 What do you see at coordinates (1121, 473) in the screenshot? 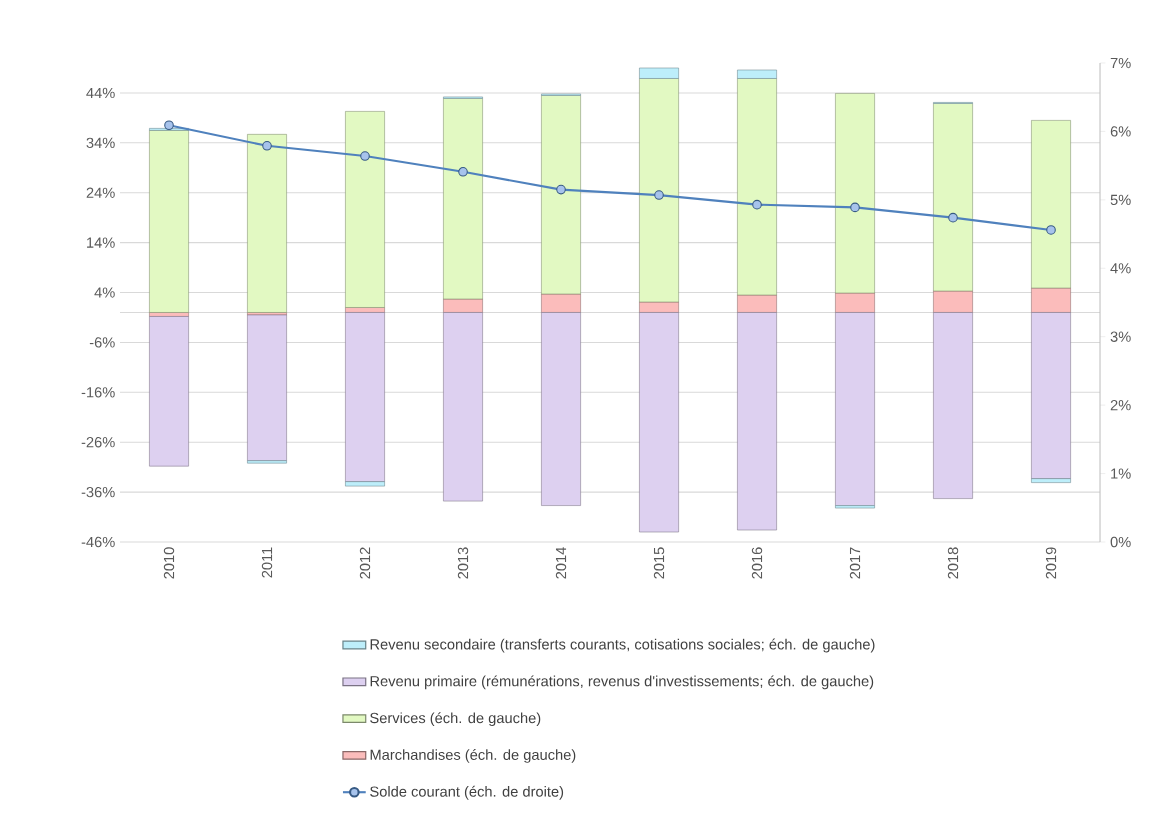
I see `y2-tick-label: 1%` at bounding box center [1121, 473].